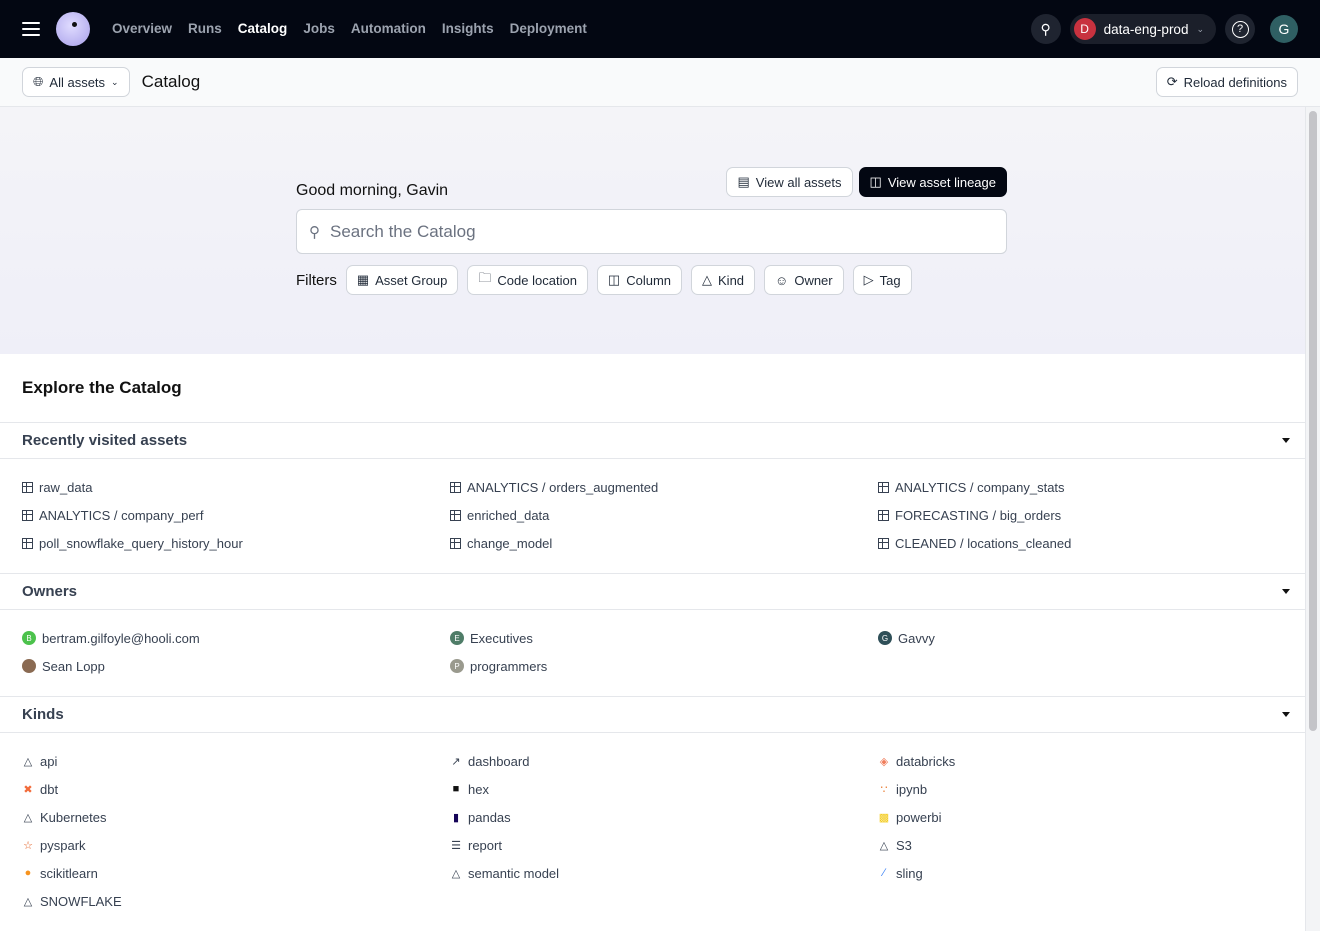 The image size is (1320, 931). Describe the element at coordinates (1078, 873) in the screenshot. I see `list-item: ∕ sling` at that location.